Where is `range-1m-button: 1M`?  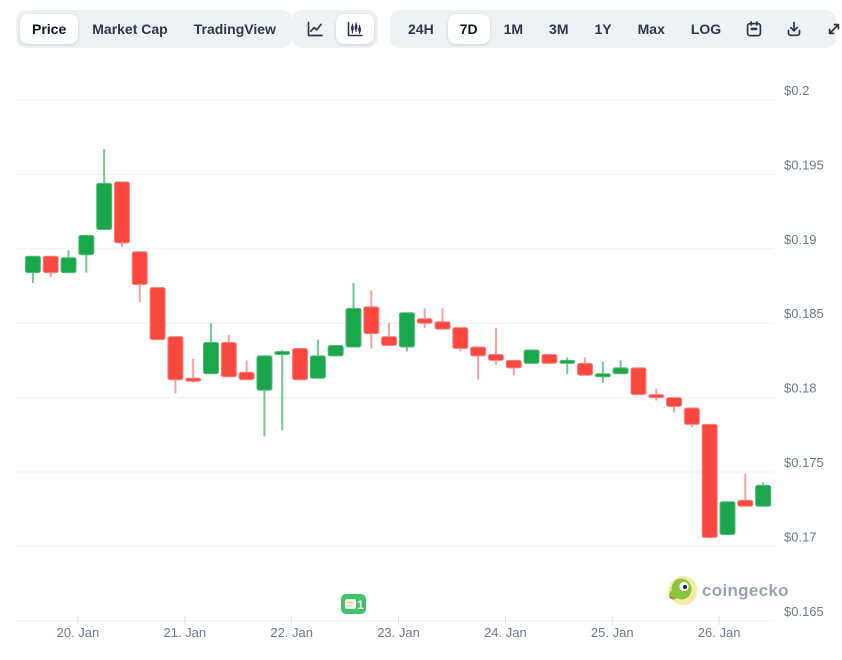 range-1m-button: 1M is located at coordinates (513, 29).